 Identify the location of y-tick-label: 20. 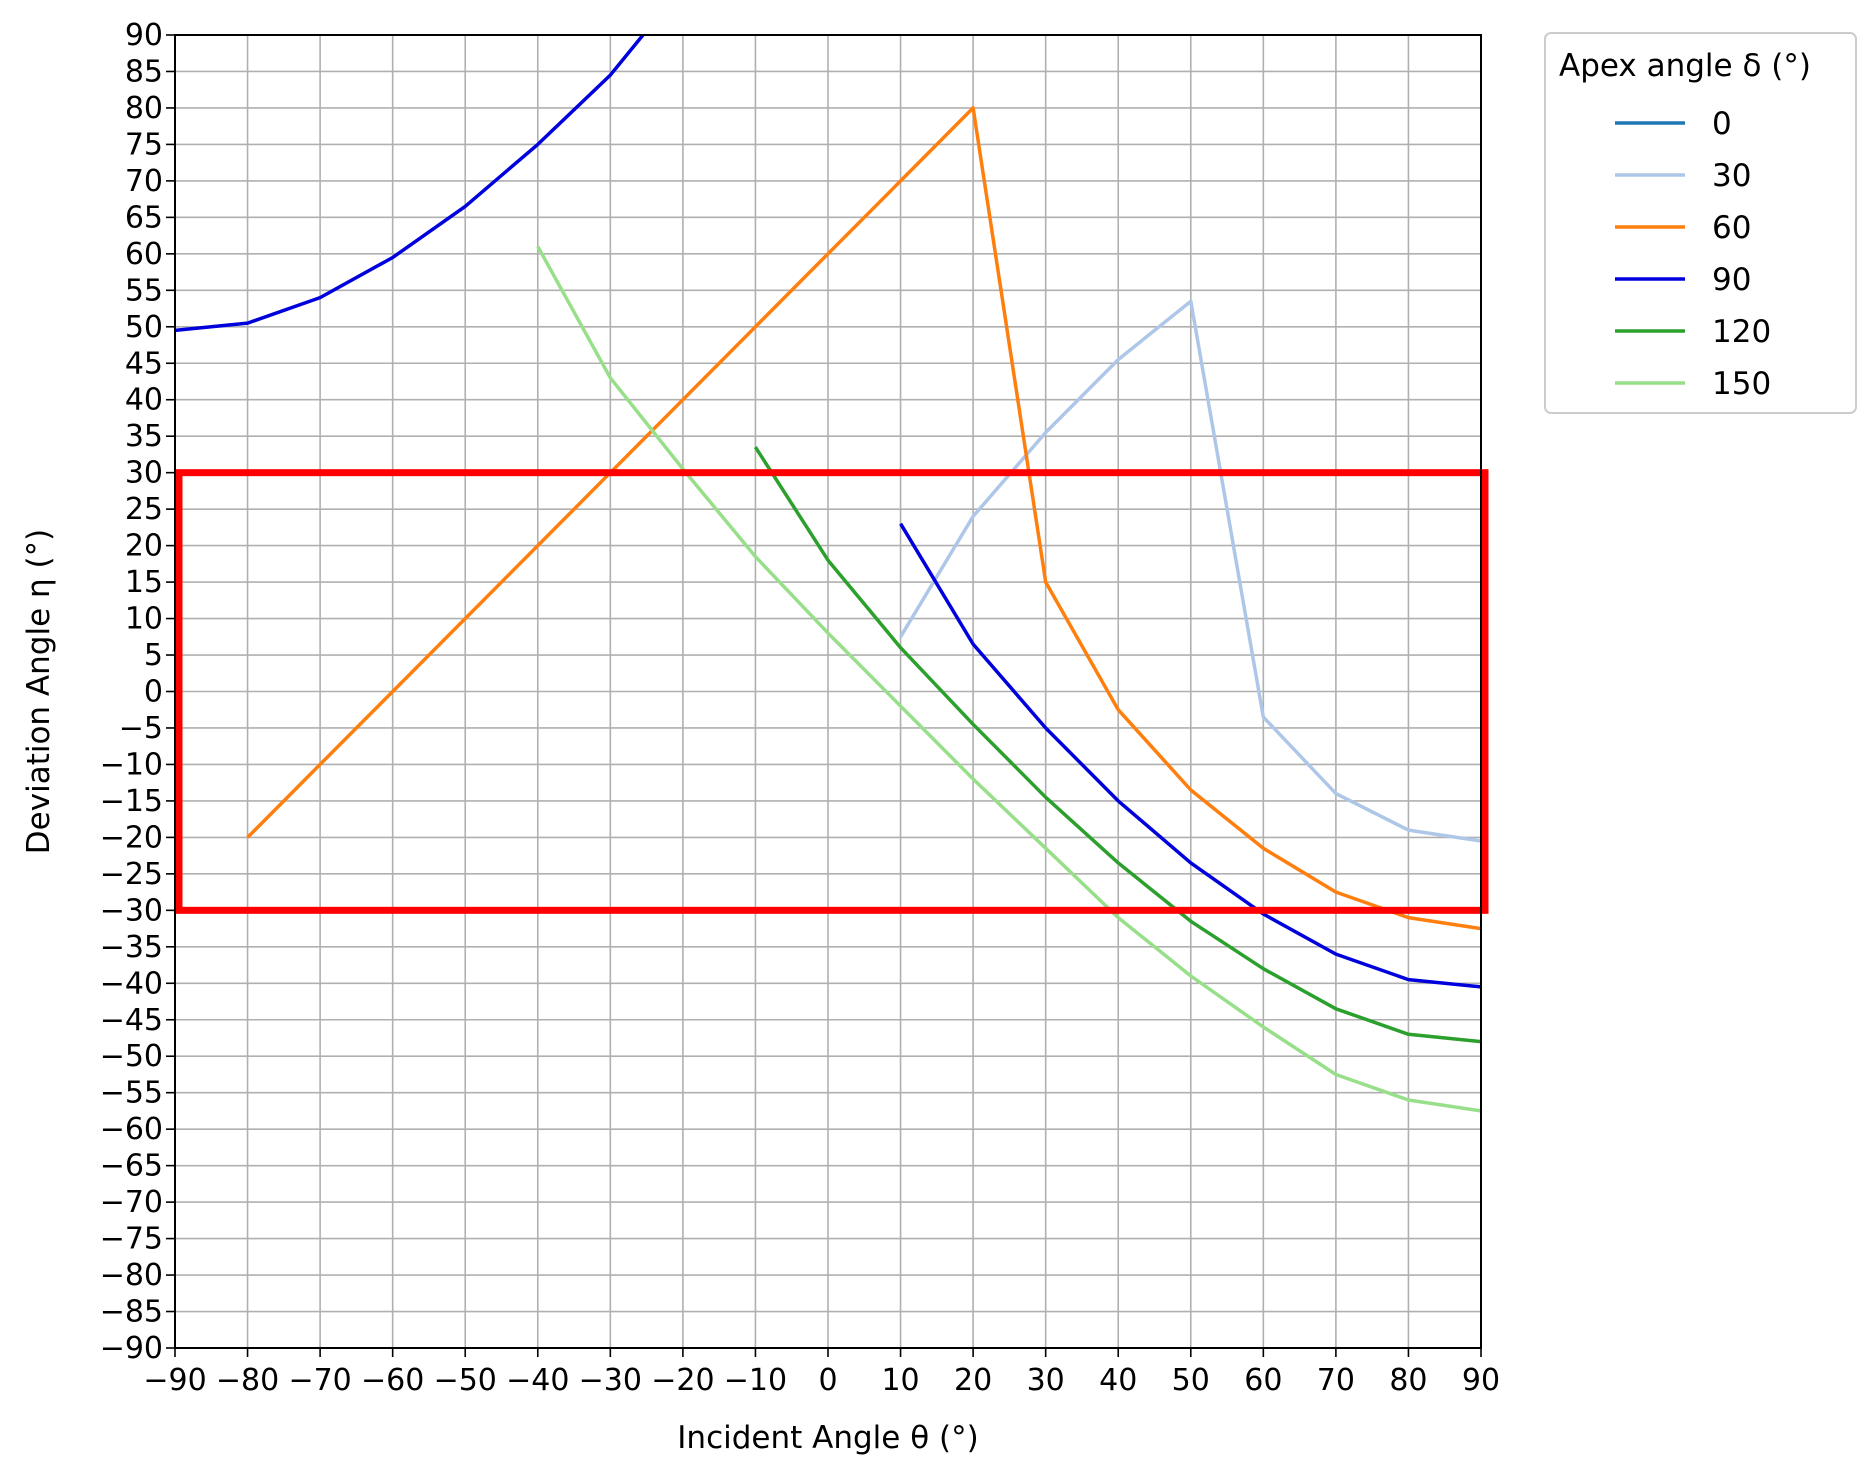
(144, 546).